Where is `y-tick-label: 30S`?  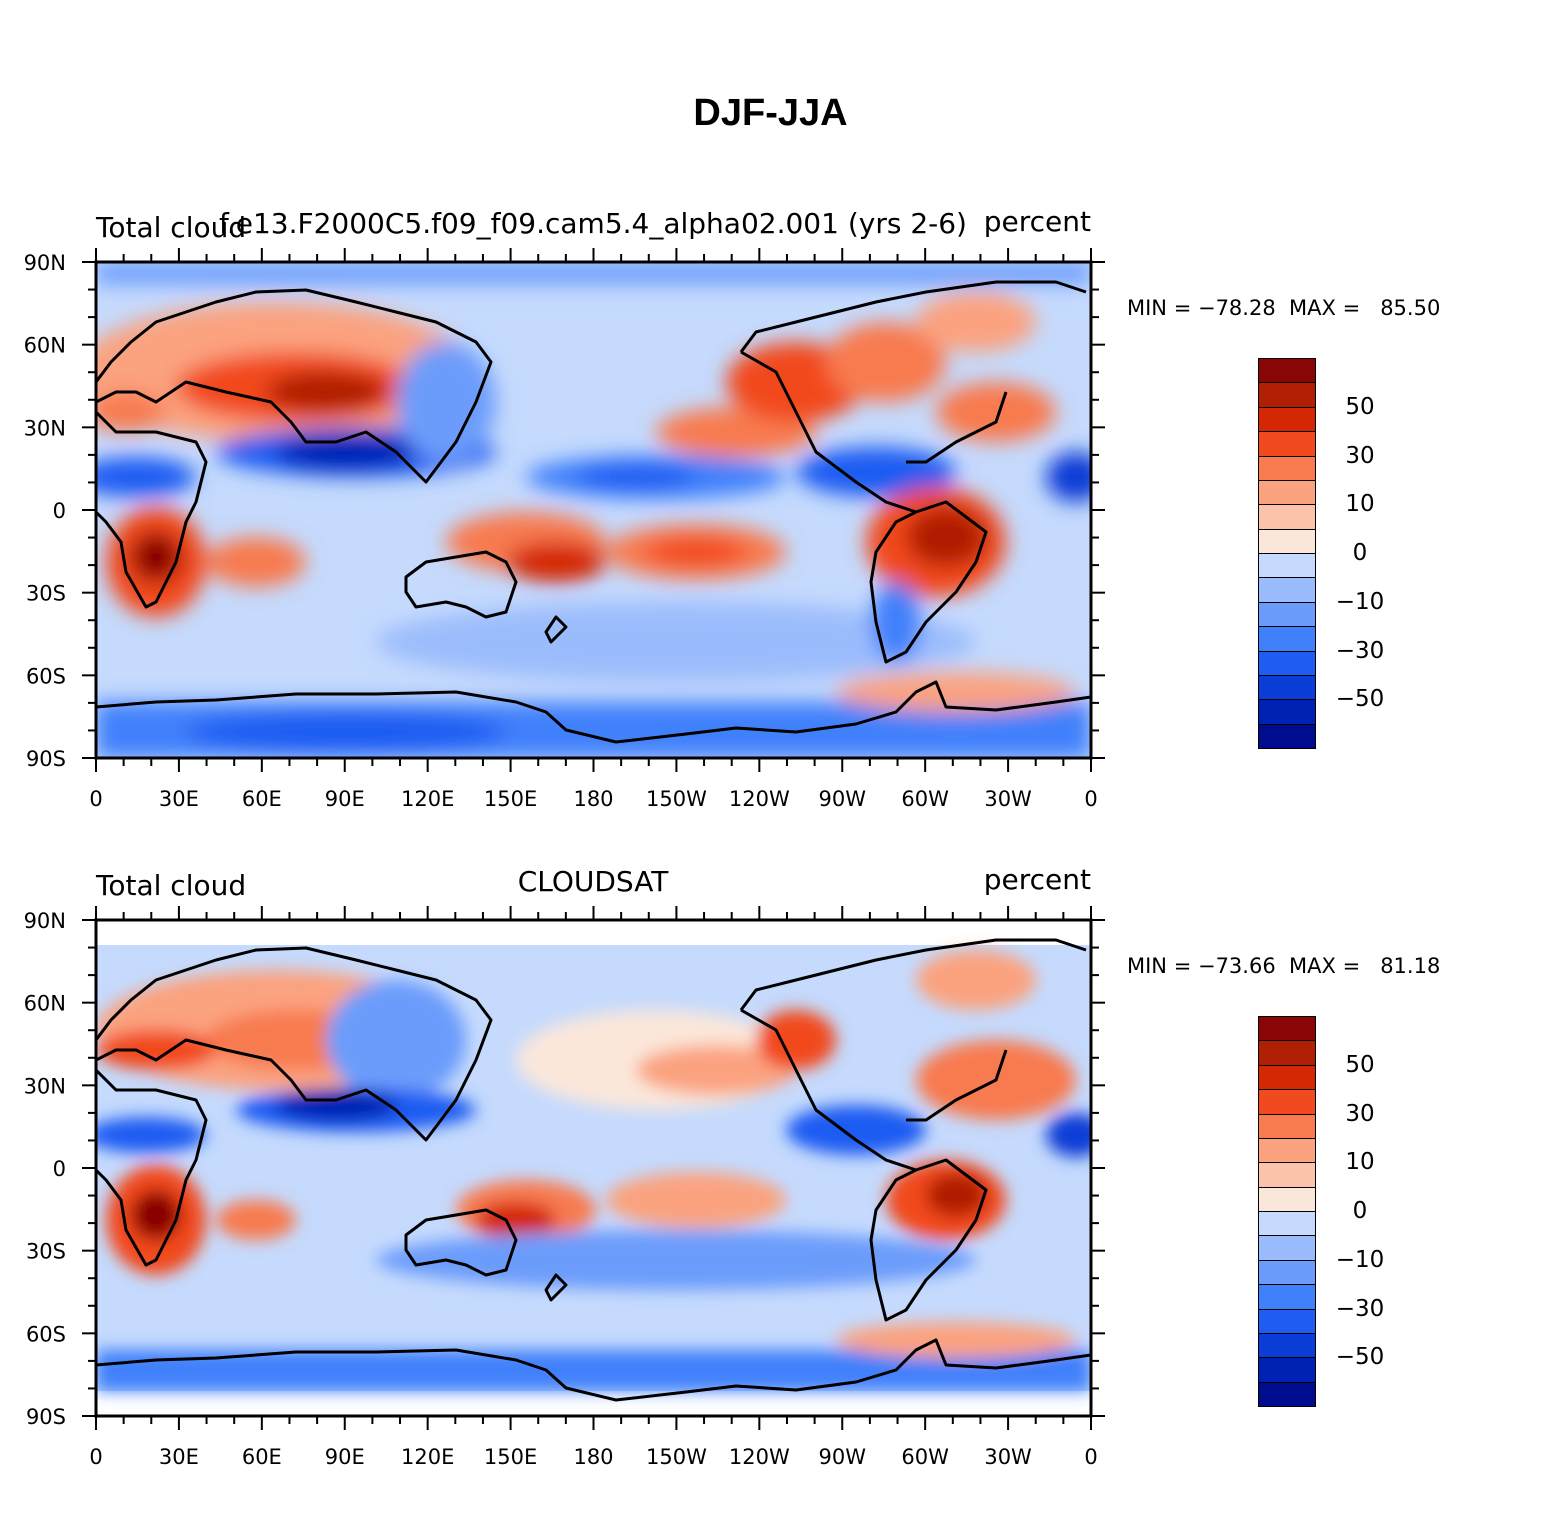 y-tick-label: 30S is located at coordinates (46, 594).